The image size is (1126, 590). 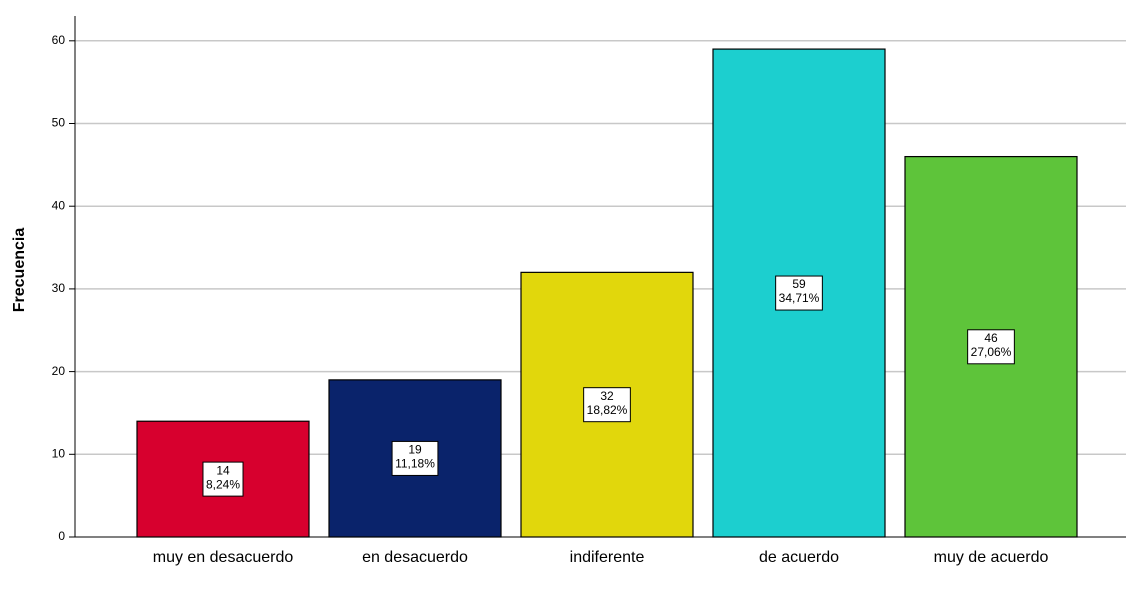 What do you see at coordinates (223, 557) in the screenshot?
I see `x-tick-label: muy en desacuerdo` at bounding box center [223, 557].